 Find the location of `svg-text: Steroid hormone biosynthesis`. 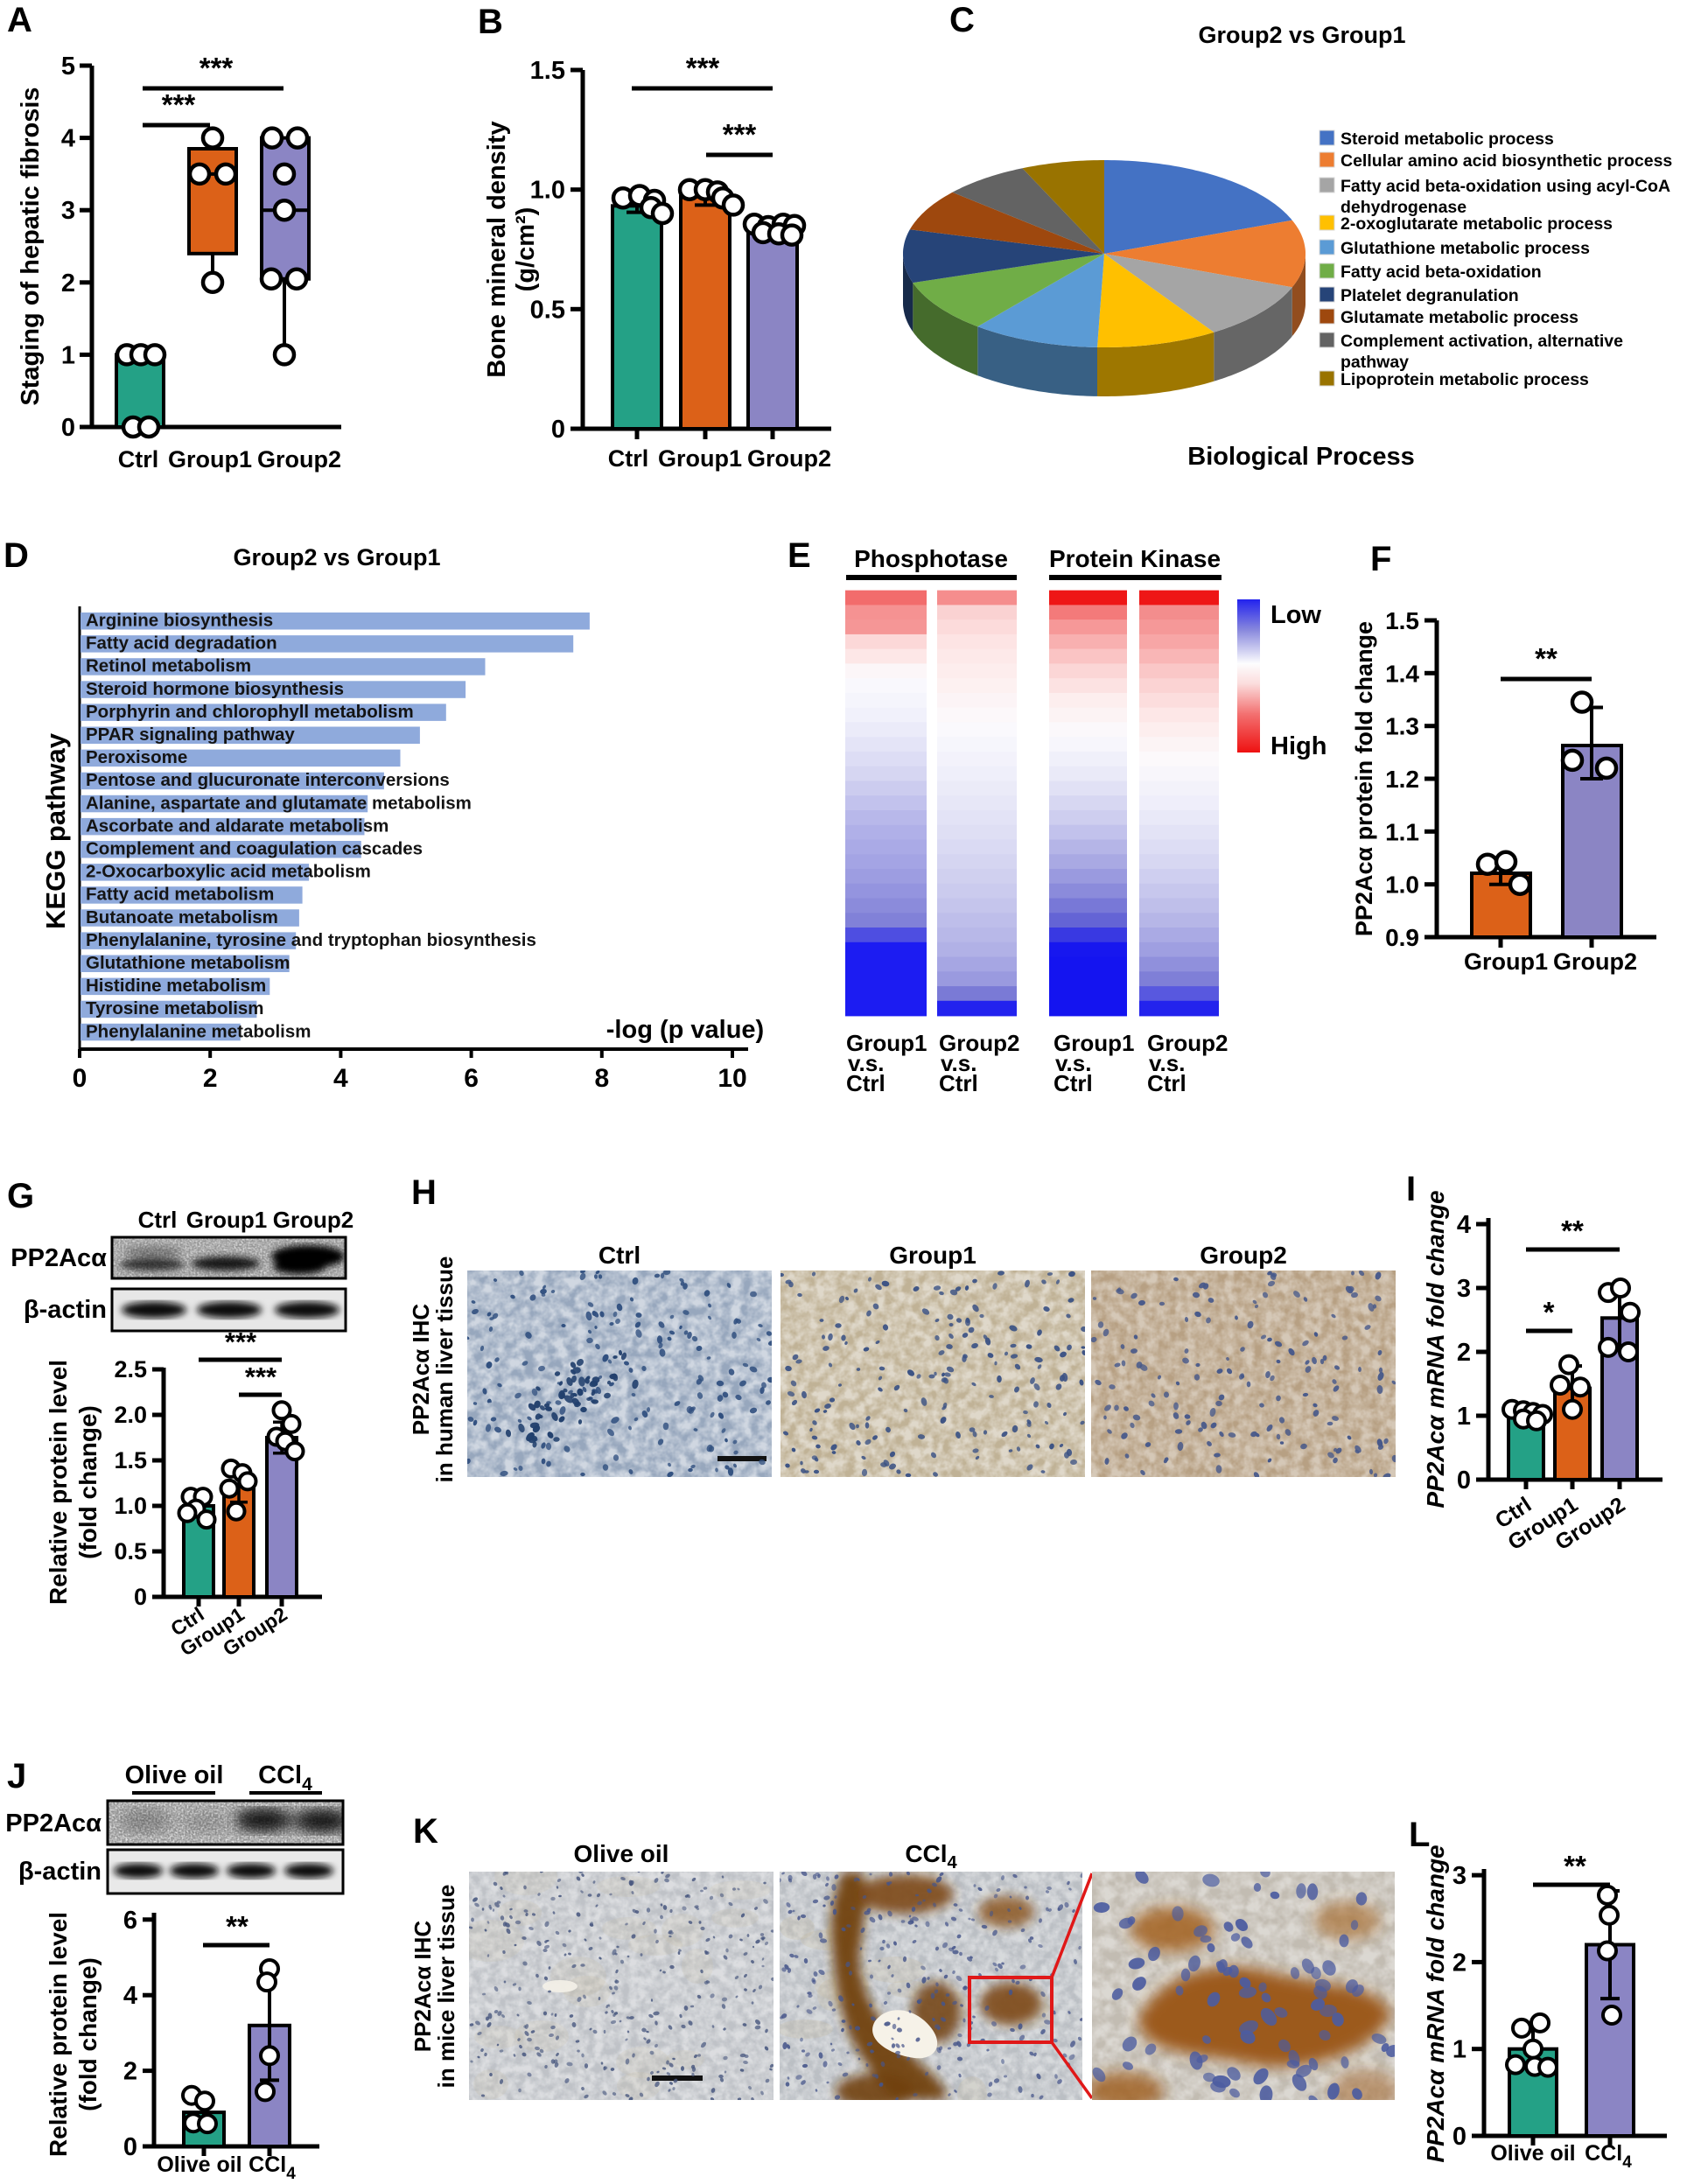

svg-text: Steroid hormone biosynthesis is located at coordinates (215, 689).